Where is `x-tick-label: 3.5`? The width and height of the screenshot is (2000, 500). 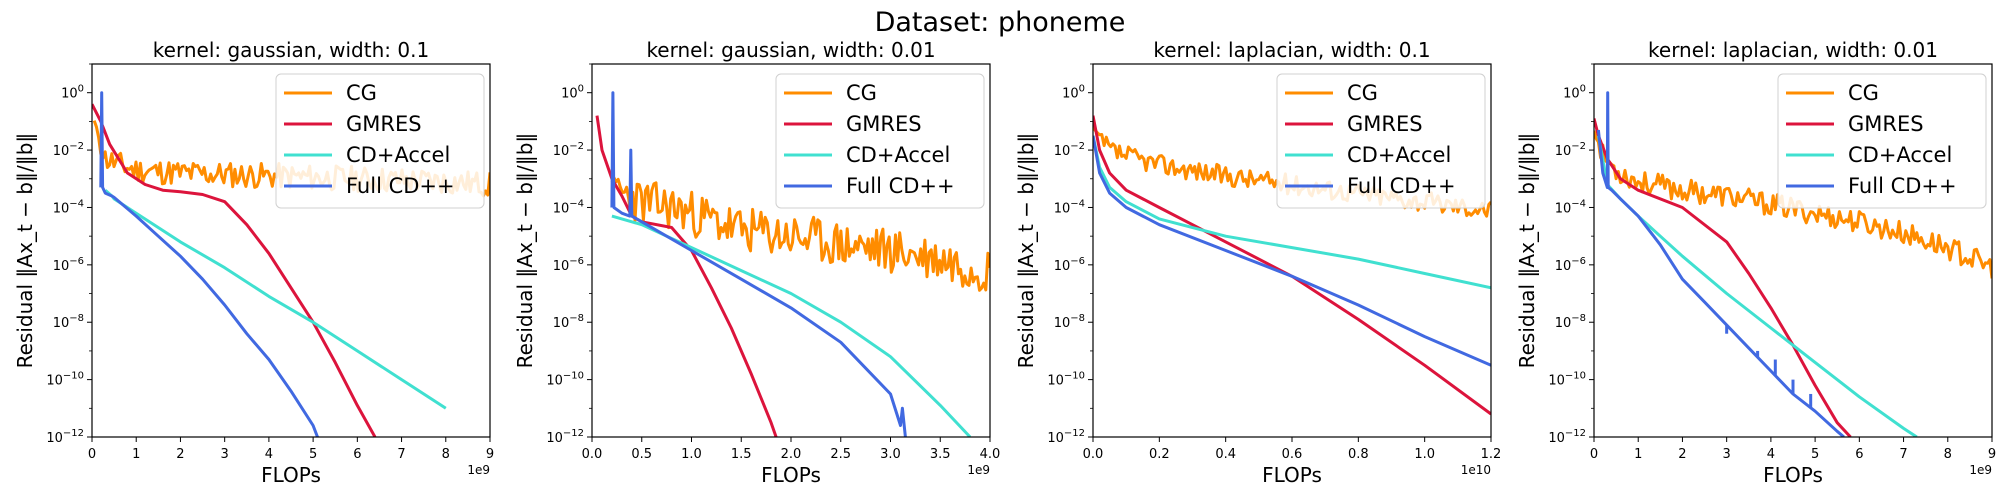
x-tick-label: 3.5 is located at coordinates (940, 454).